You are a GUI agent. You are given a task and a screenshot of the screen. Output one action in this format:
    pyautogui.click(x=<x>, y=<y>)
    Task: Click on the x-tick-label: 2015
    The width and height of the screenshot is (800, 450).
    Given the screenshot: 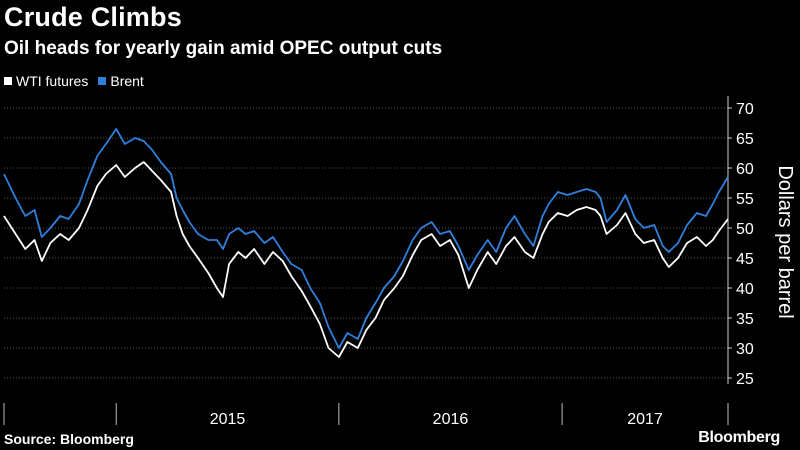 What is the action you would take?
    pyautogui.click(x=228, y=419)
    